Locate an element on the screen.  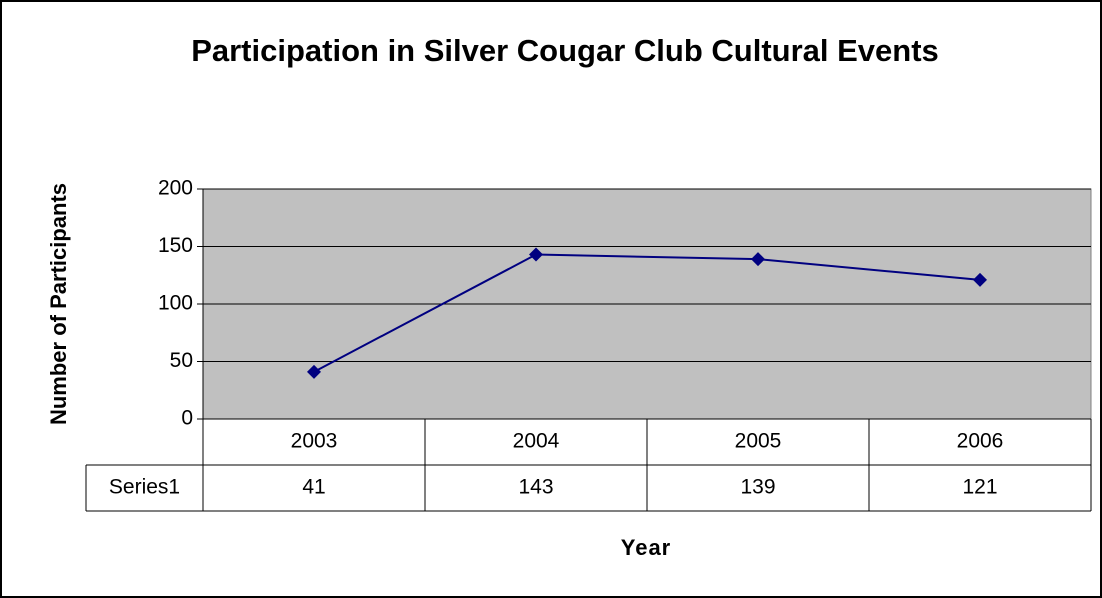
y-tick-label: 100 is located at coordinates (175, 303).